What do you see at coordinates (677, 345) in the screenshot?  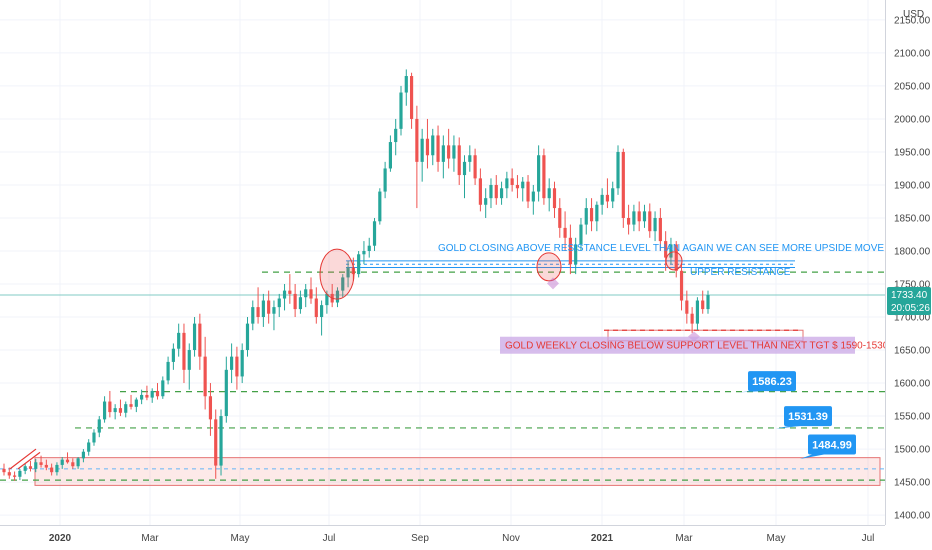 I see `support-note-background` at bounding box center [677, 345].